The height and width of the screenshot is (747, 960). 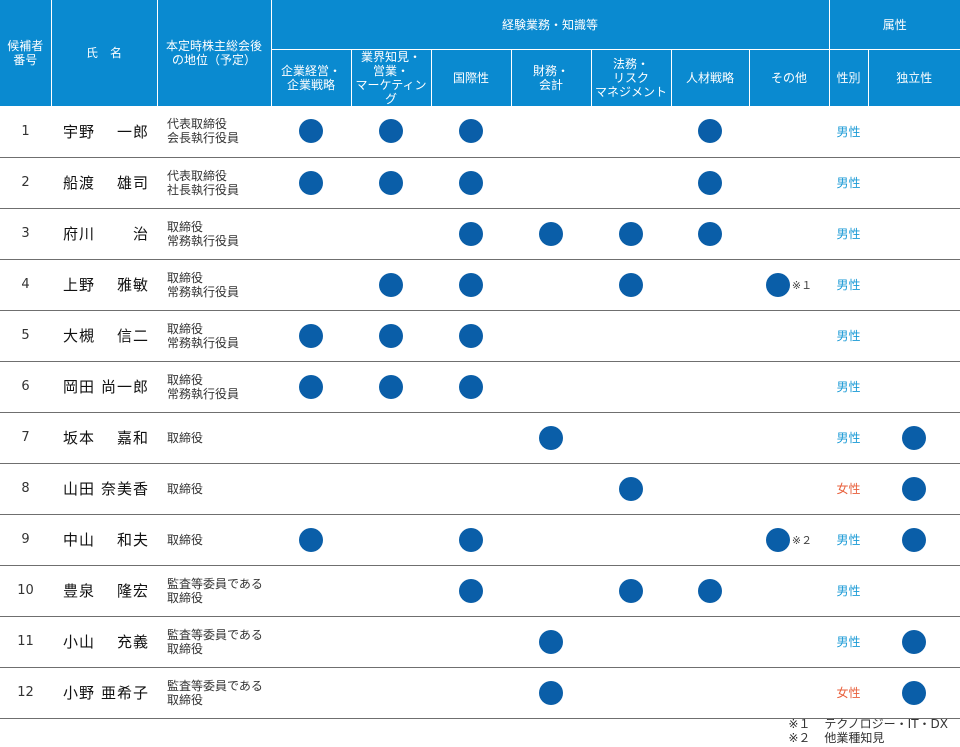 I want to click on candidate-name-inner: 岡田 尚一郎, so click(x=106, y=386).